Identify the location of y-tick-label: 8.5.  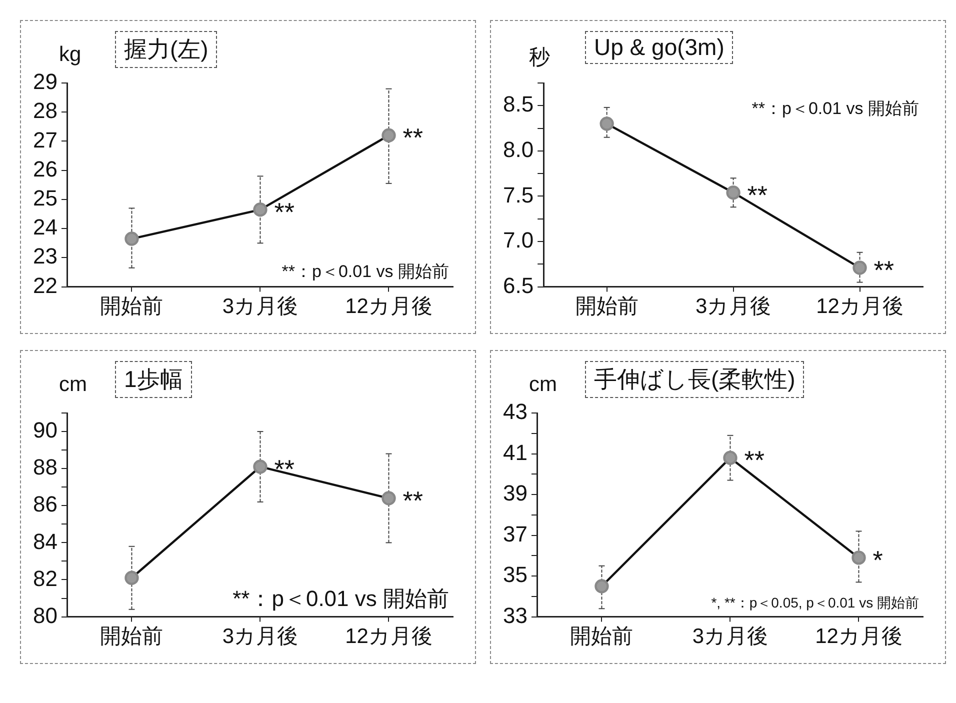
(518, 104).